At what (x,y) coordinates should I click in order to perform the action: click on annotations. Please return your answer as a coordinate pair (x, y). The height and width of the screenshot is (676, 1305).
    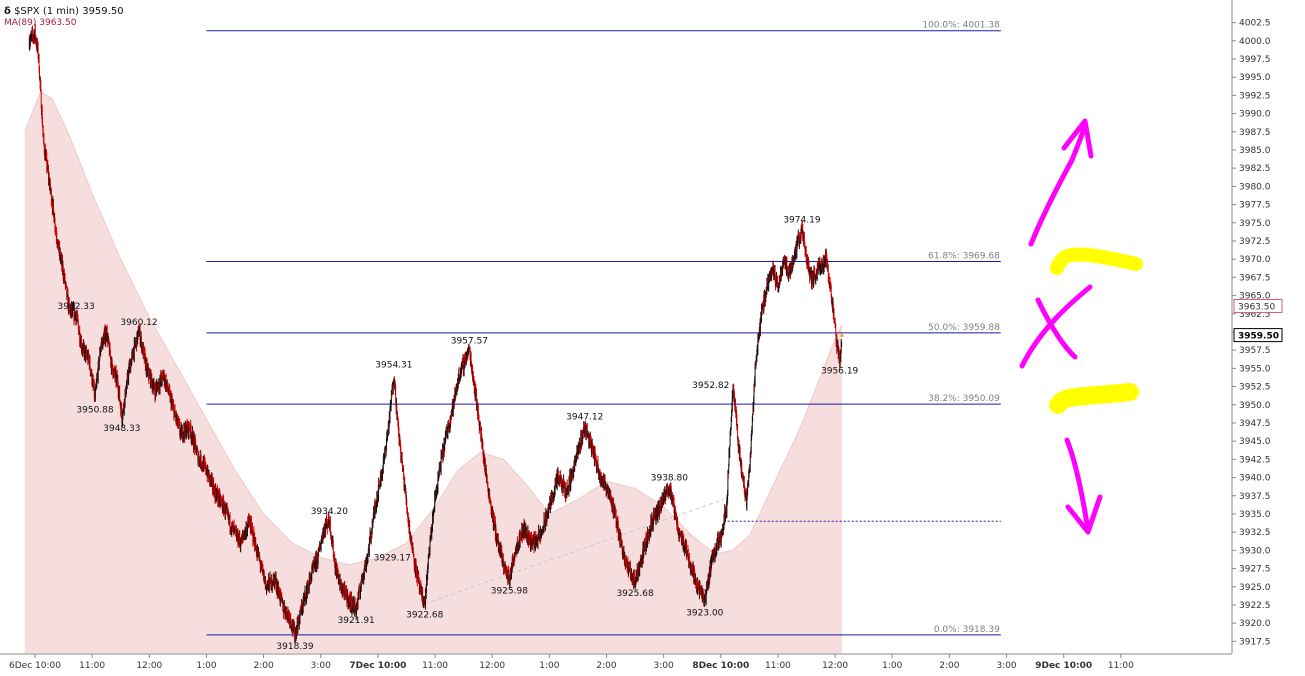
    Looking at the image, I should click on (1081, 326).